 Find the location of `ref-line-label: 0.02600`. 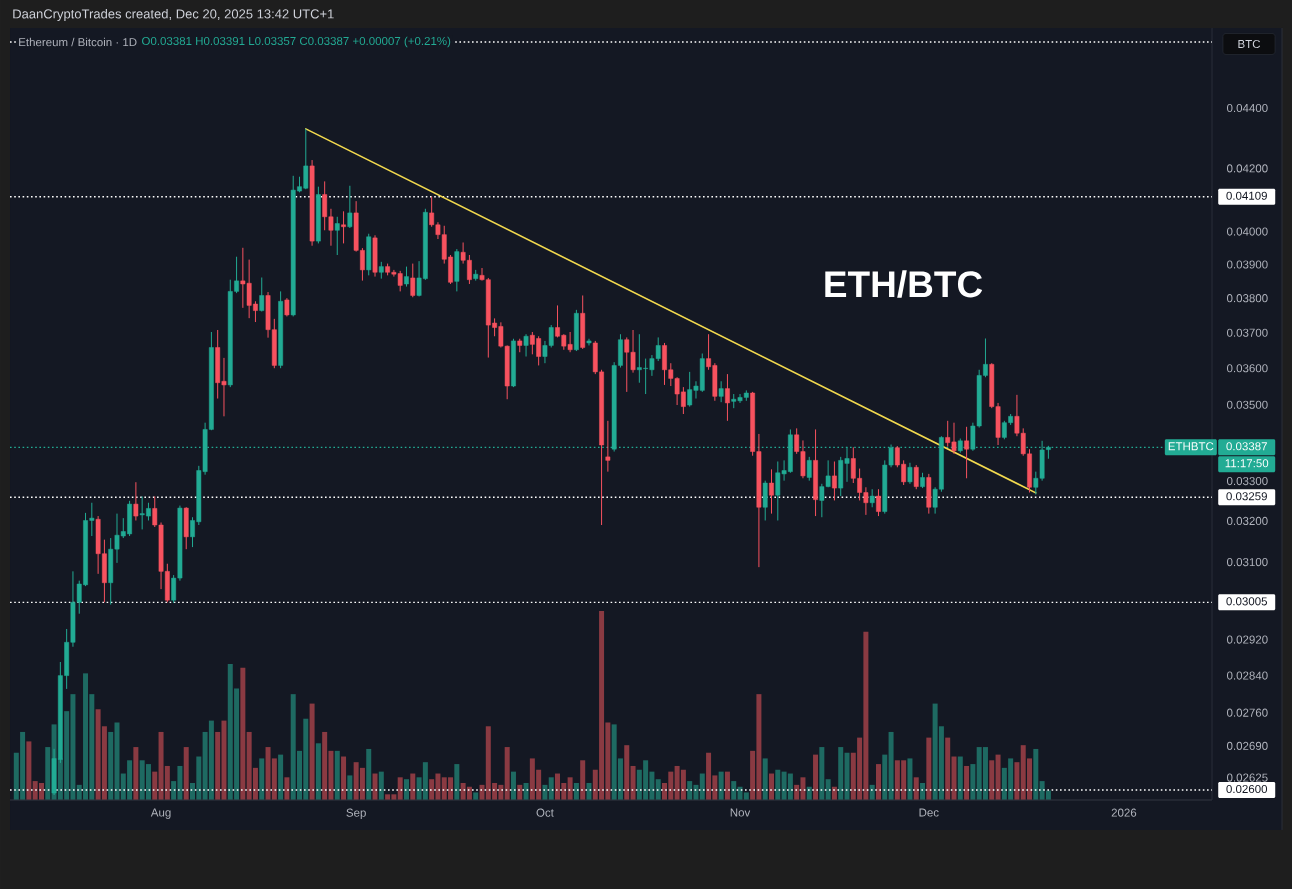

ref-line-label: 0.02600 is located at coordinates (1247, 789).